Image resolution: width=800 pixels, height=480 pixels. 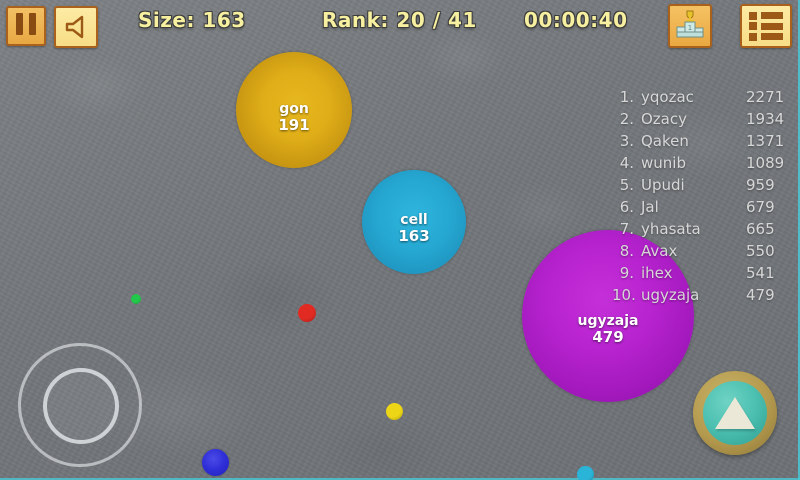 I want to click on leaderboard-rank: 2., so click(x=626, y=119).